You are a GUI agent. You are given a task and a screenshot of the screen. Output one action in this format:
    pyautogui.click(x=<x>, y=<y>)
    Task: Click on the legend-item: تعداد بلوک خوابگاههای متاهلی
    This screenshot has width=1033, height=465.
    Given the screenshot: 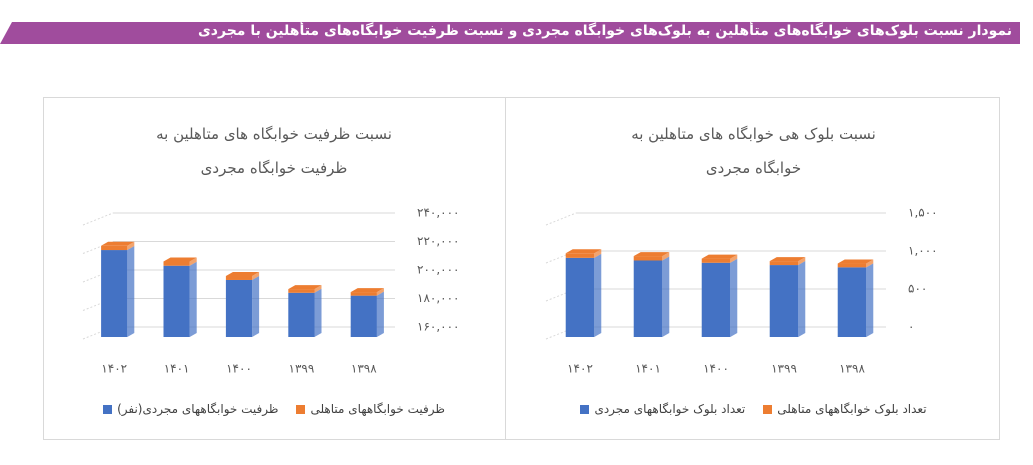 What is the action you would take?
    pyautogui.click(x=845, y=409)
    